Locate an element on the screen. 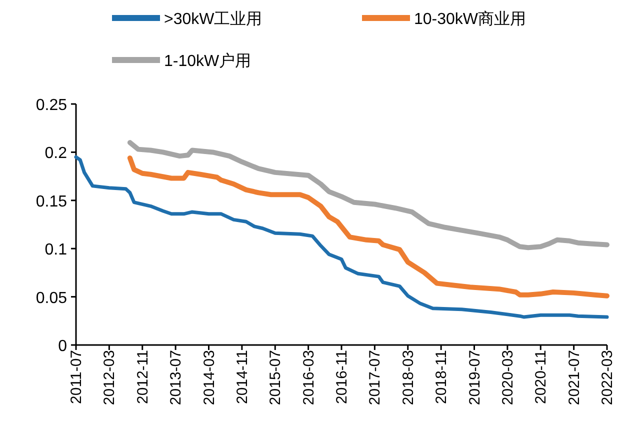 The width and height of the screenshot is (627, 440). x-tick-label: 2013-07 is located at coordinates (176, 378).